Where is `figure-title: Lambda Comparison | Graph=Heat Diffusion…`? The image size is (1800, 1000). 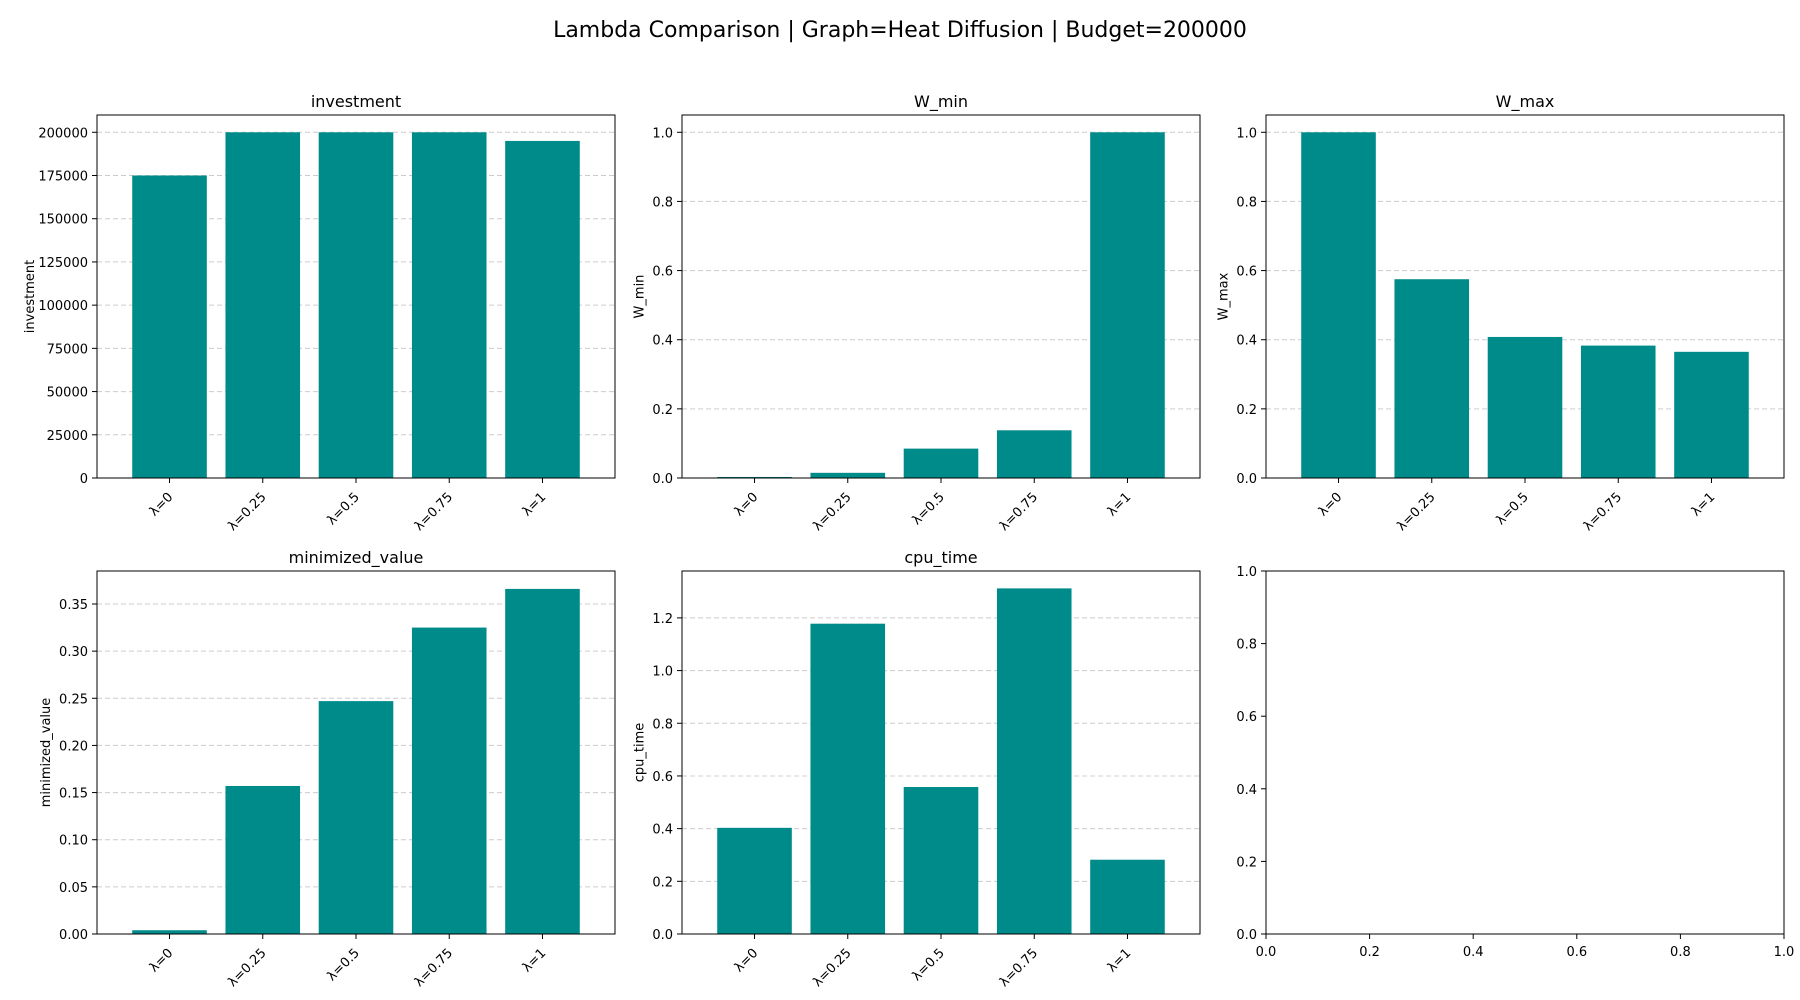 figure-title: Lambda Comparison | Graph=Heat Diffusion… is located at coordinates (900, 30).